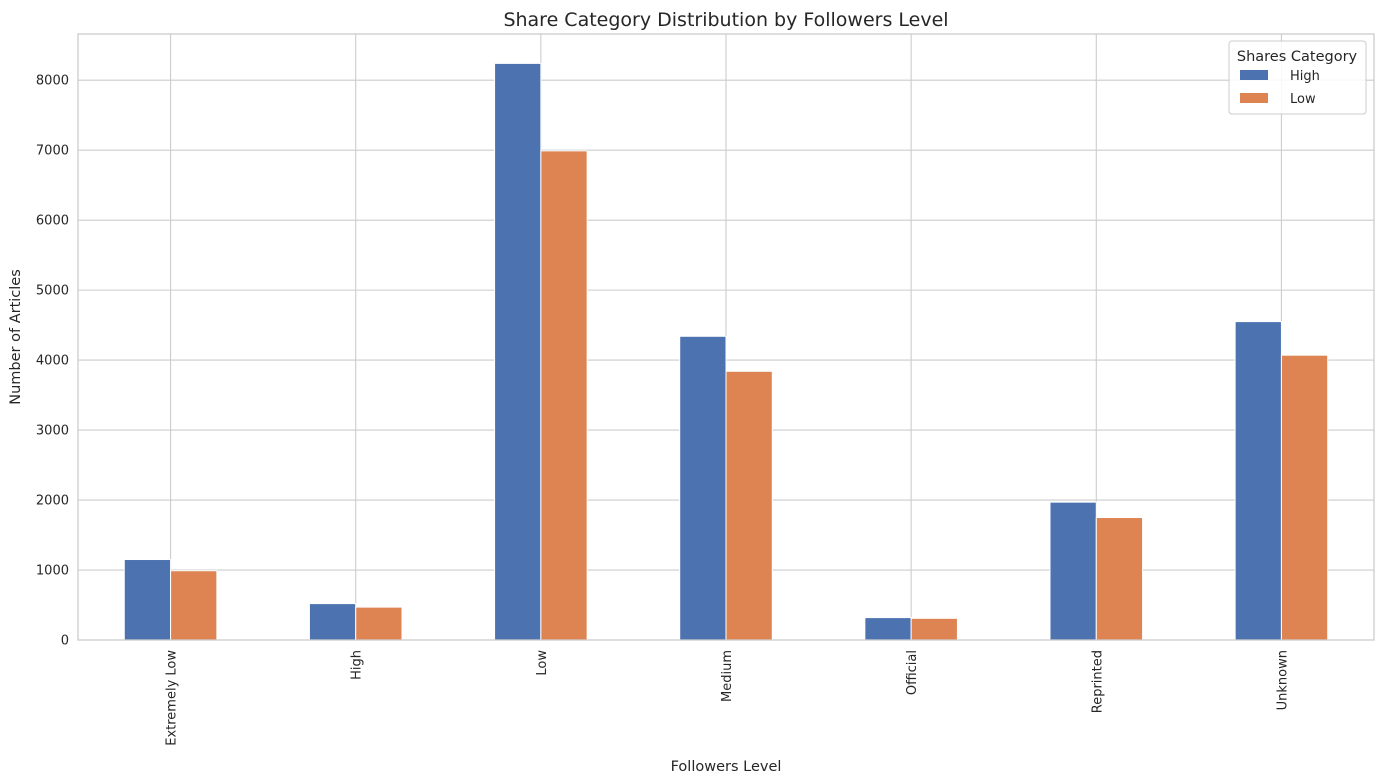 The image size is (1384, 784). What do you see at coordinates (52, 431) in the screenshot?
I see `y-tick-label: 3000` at bounding box center [52, 431].